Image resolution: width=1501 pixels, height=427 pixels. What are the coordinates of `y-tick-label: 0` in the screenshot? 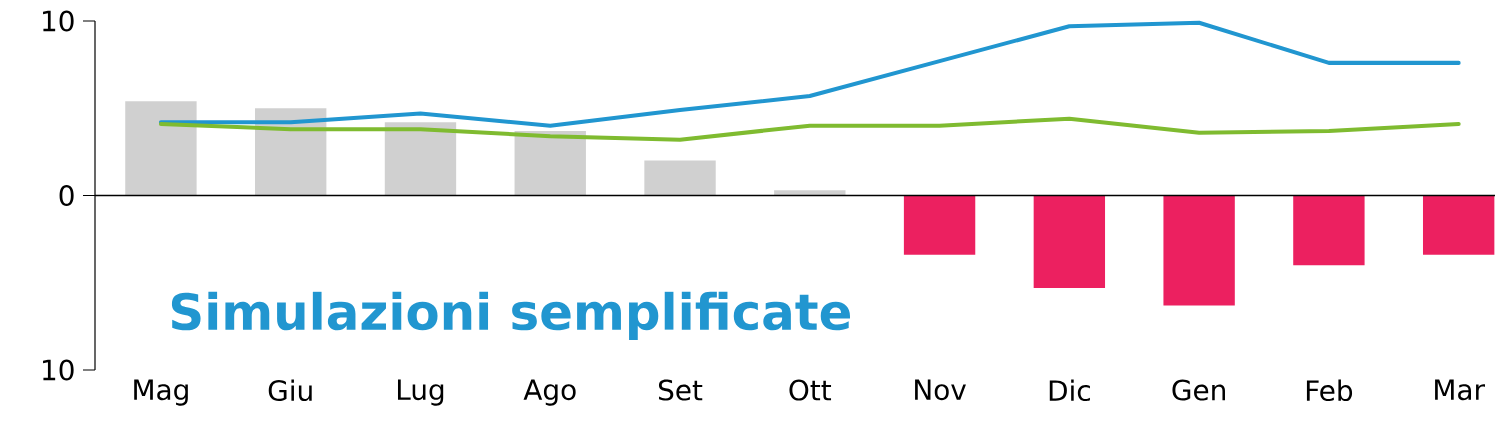 It's located at (66, 195).